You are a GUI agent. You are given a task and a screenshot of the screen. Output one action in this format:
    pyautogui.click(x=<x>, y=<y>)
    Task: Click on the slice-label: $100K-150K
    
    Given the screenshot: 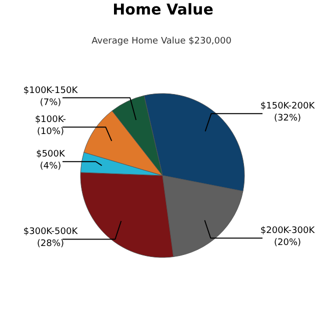 What is the action you would take?
    pyautogui.click(x=51, y=91)
    